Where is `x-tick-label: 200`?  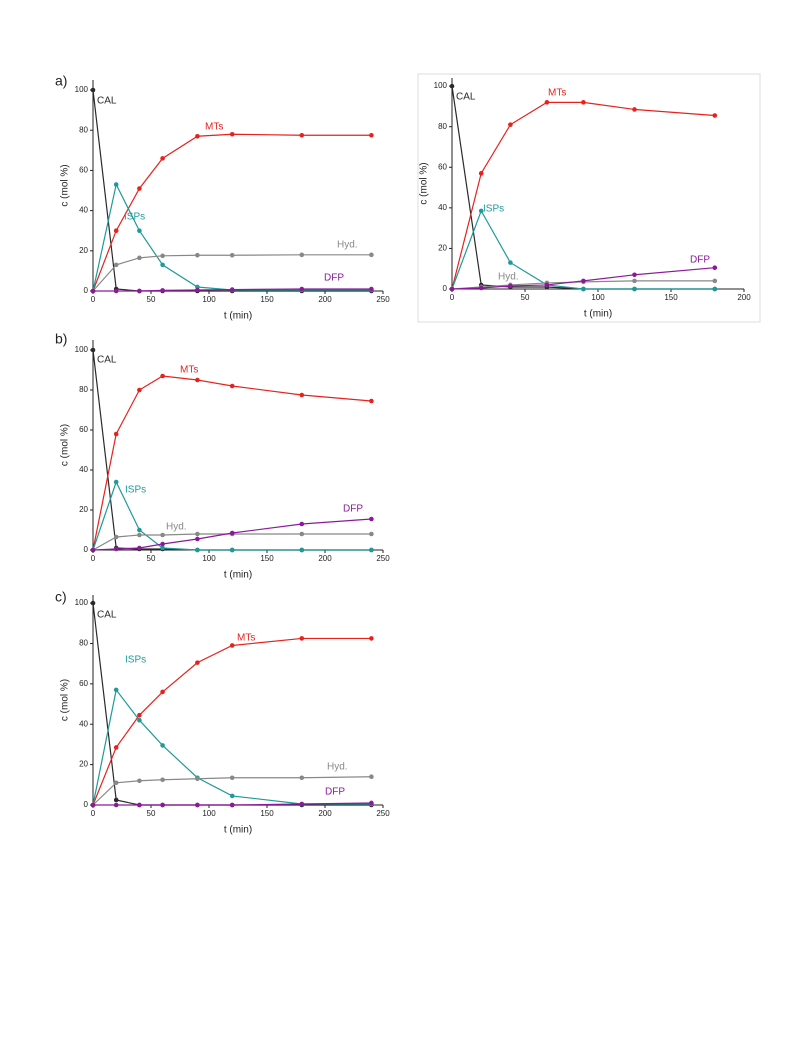 x-tick-label: 200 is located at coordinates (325, 813).